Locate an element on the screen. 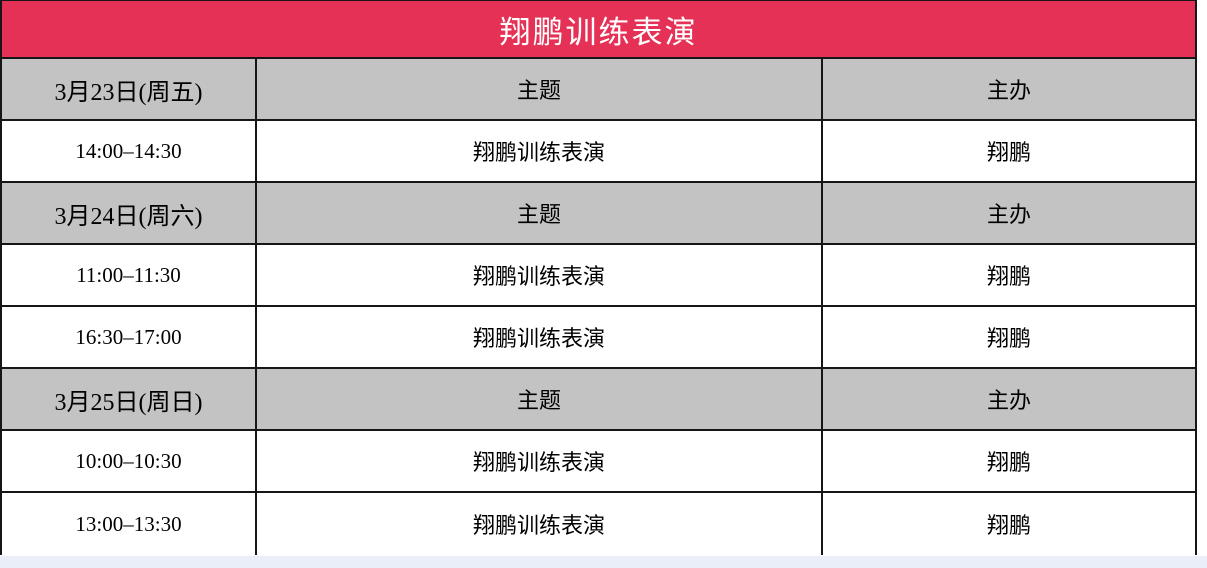  section-header-row: 3月24日(周六) 主题 主办 is located at coordinates (598, 214).